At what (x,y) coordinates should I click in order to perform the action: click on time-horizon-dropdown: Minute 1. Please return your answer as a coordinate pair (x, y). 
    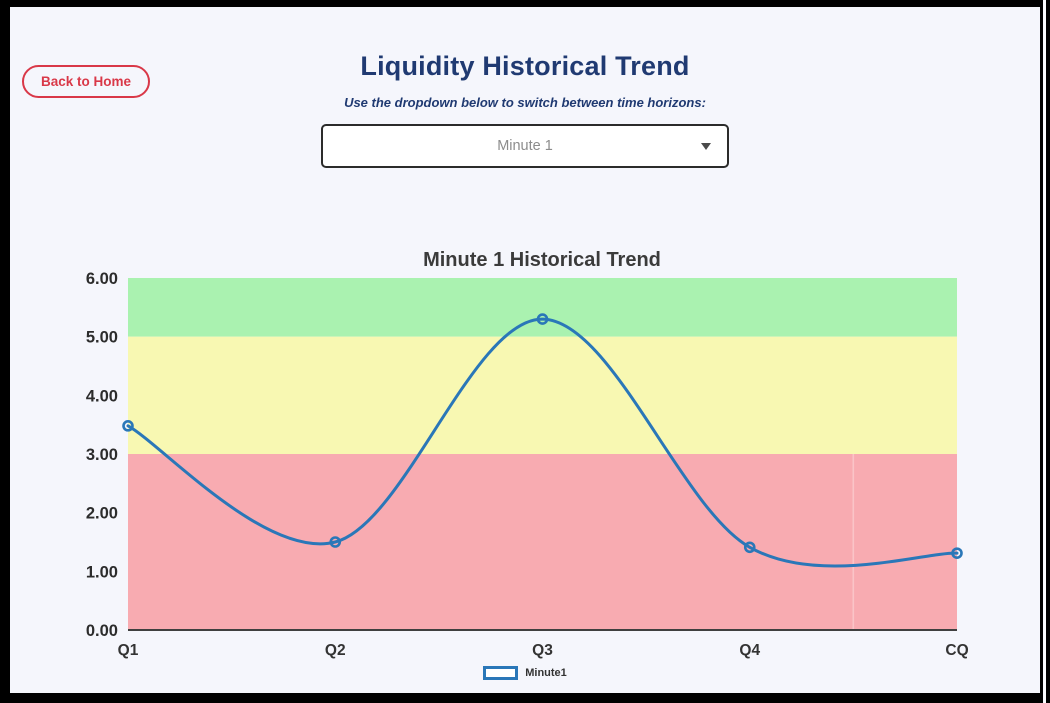
    Looking at the image, I should click on (525, 146).